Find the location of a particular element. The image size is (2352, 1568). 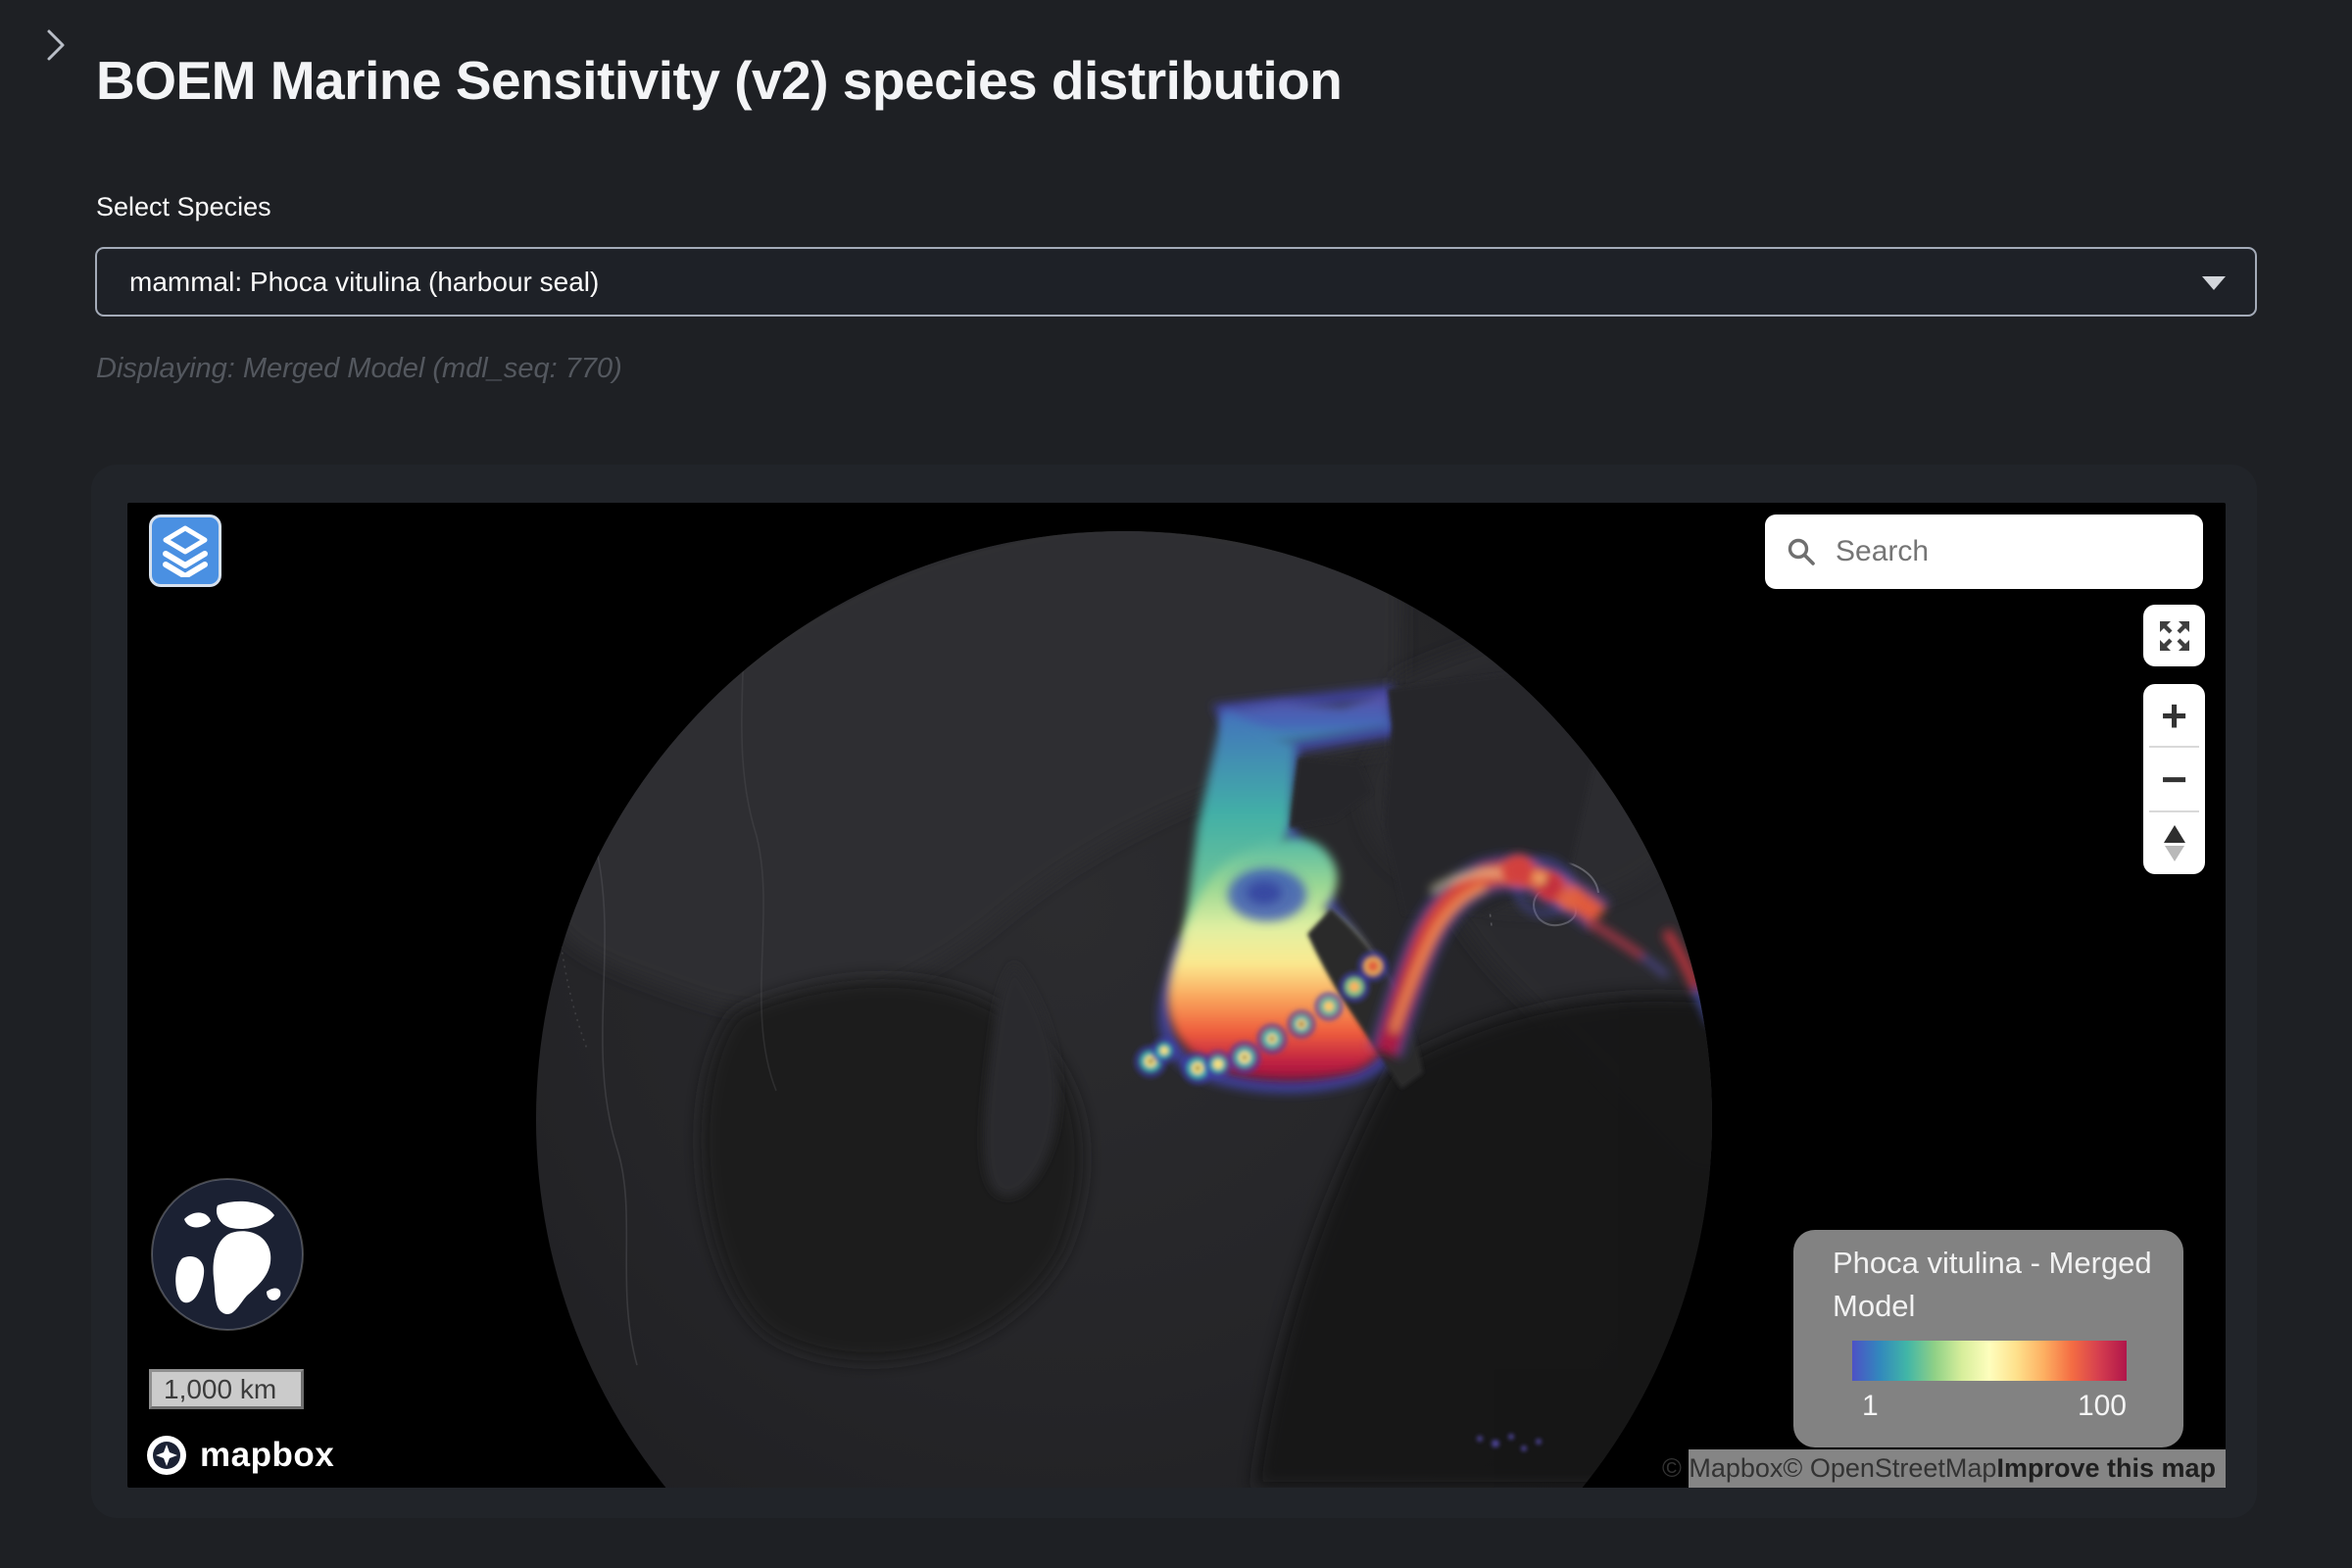

fullscreen-icon is located at coordinates (2174, 635).